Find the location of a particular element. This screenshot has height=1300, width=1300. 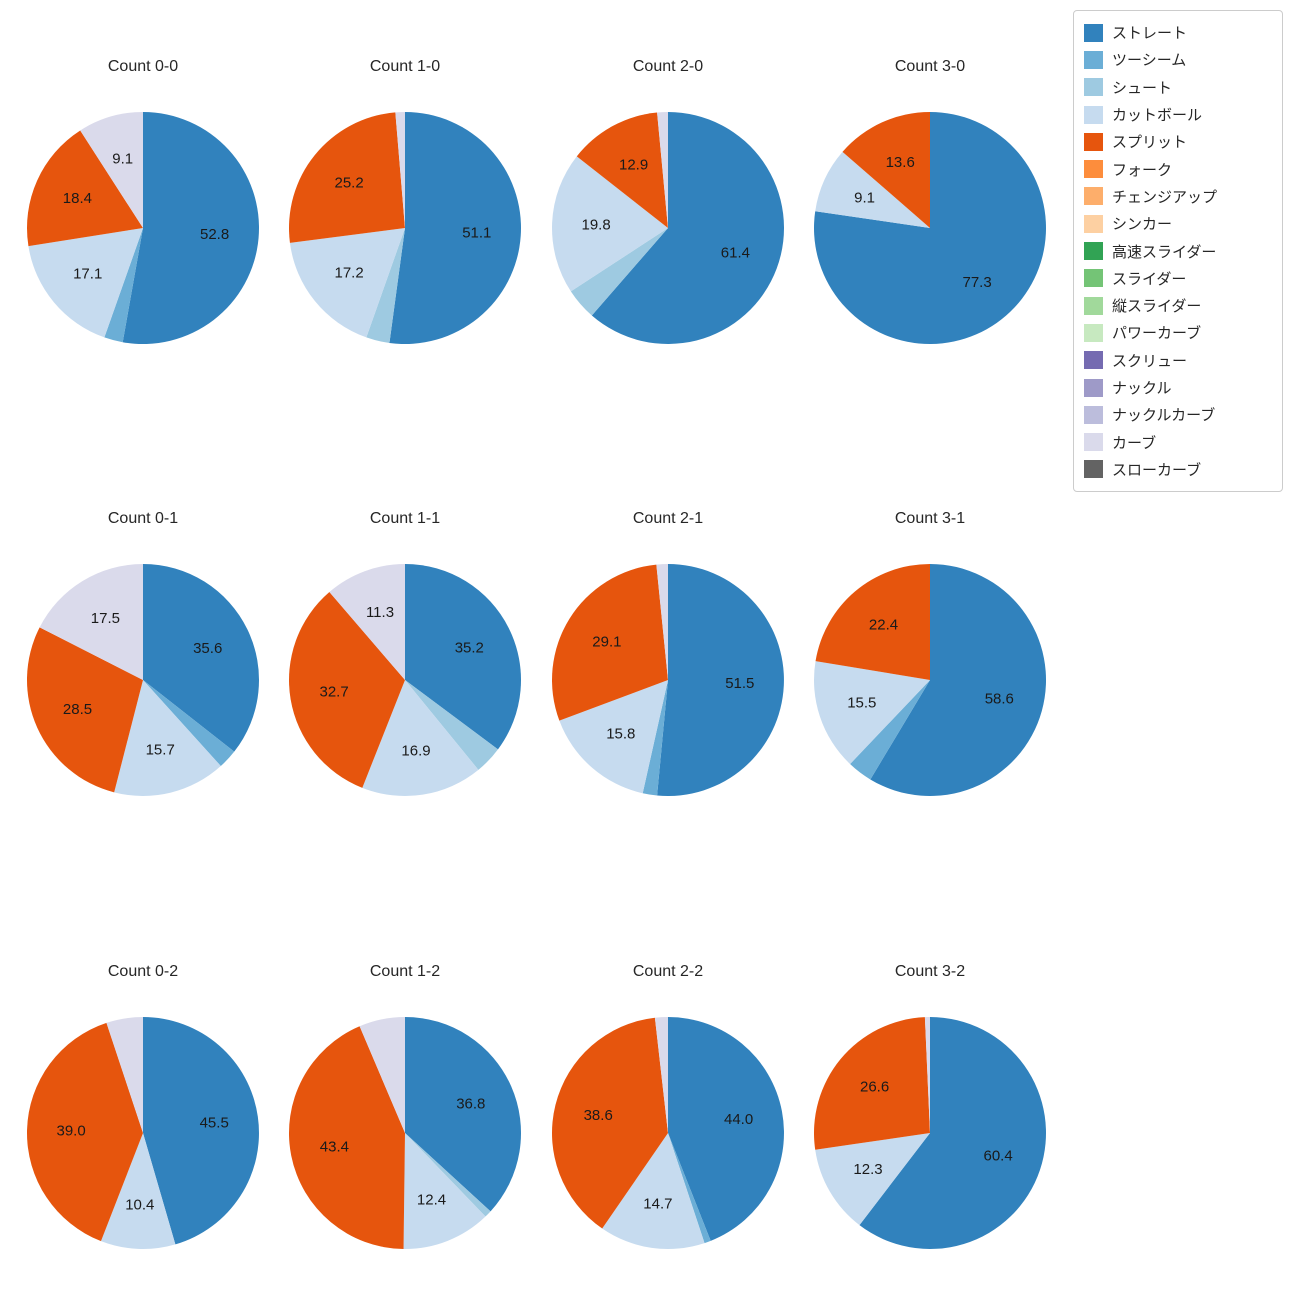

pie-svg: 35.6 15.7 28.5 17.5 is located at coordinates (142, 680).